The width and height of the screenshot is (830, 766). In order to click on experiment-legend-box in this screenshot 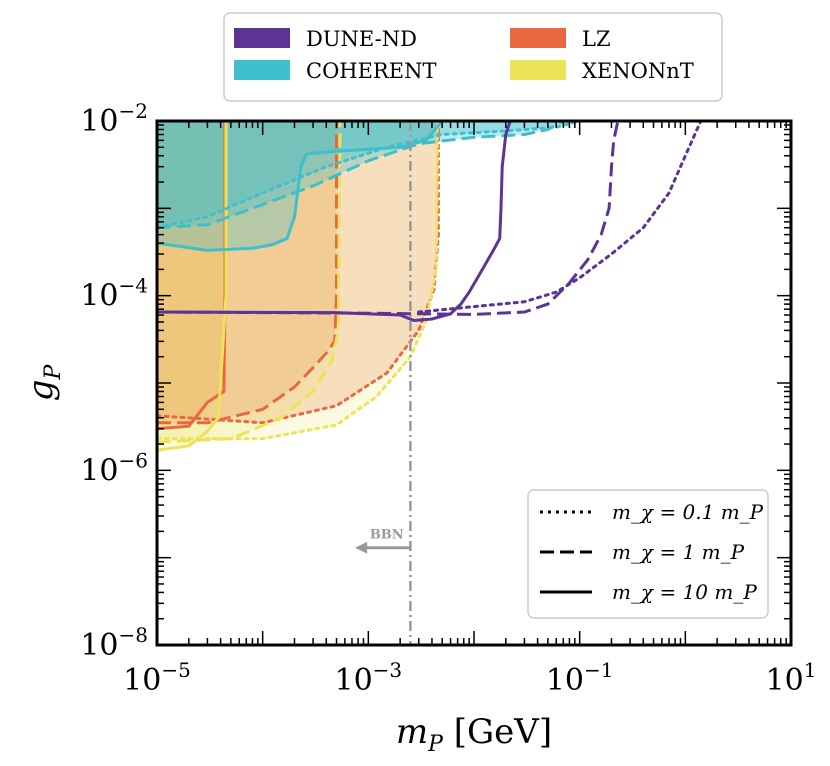, I will do `click(473, 57)`.